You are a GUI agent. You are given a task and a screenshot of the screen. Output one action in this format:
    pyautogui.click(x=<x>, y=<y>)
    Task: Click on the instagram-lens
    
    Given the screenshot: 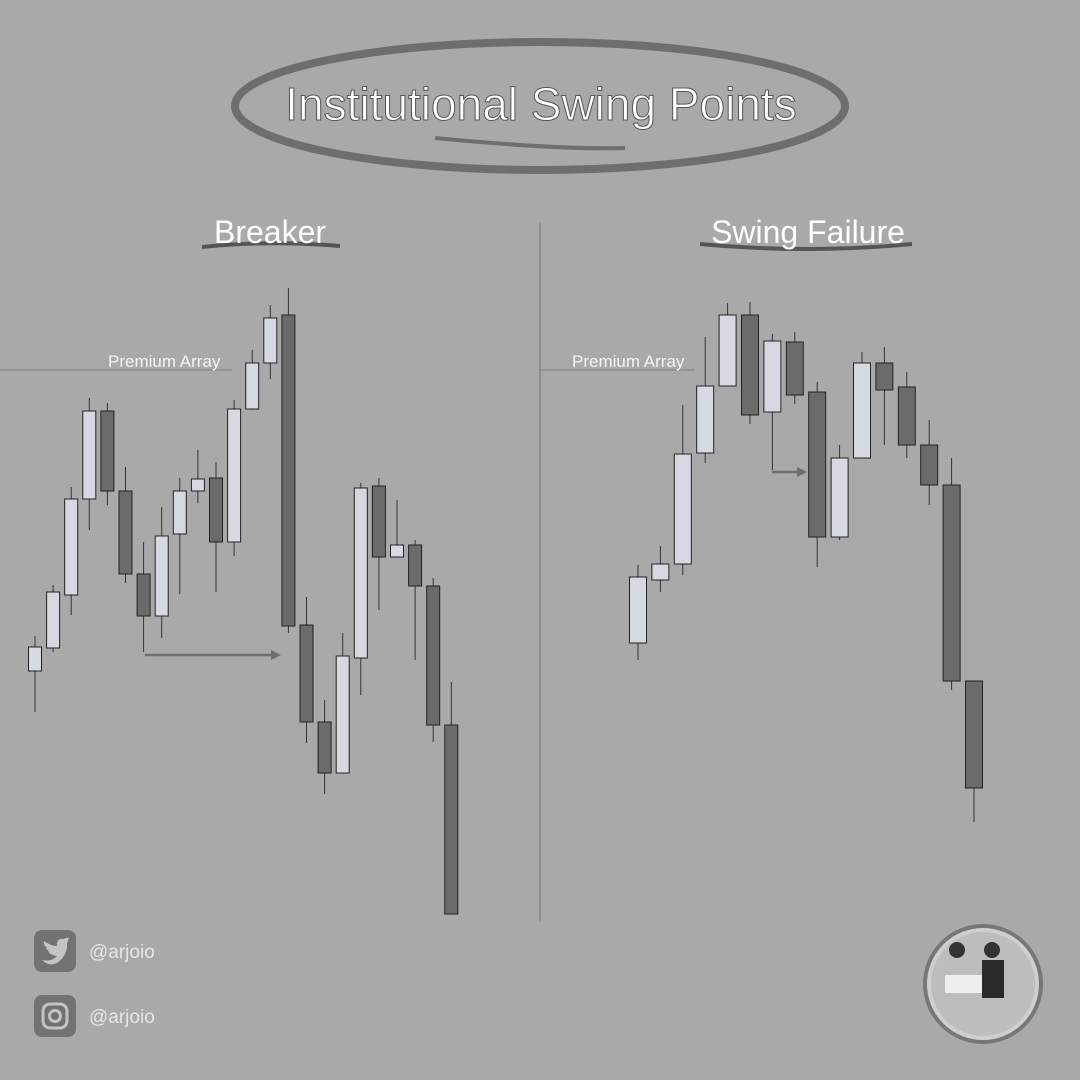 What is the action you would take?
    pyautogui.click(x=55, y=1016)
    